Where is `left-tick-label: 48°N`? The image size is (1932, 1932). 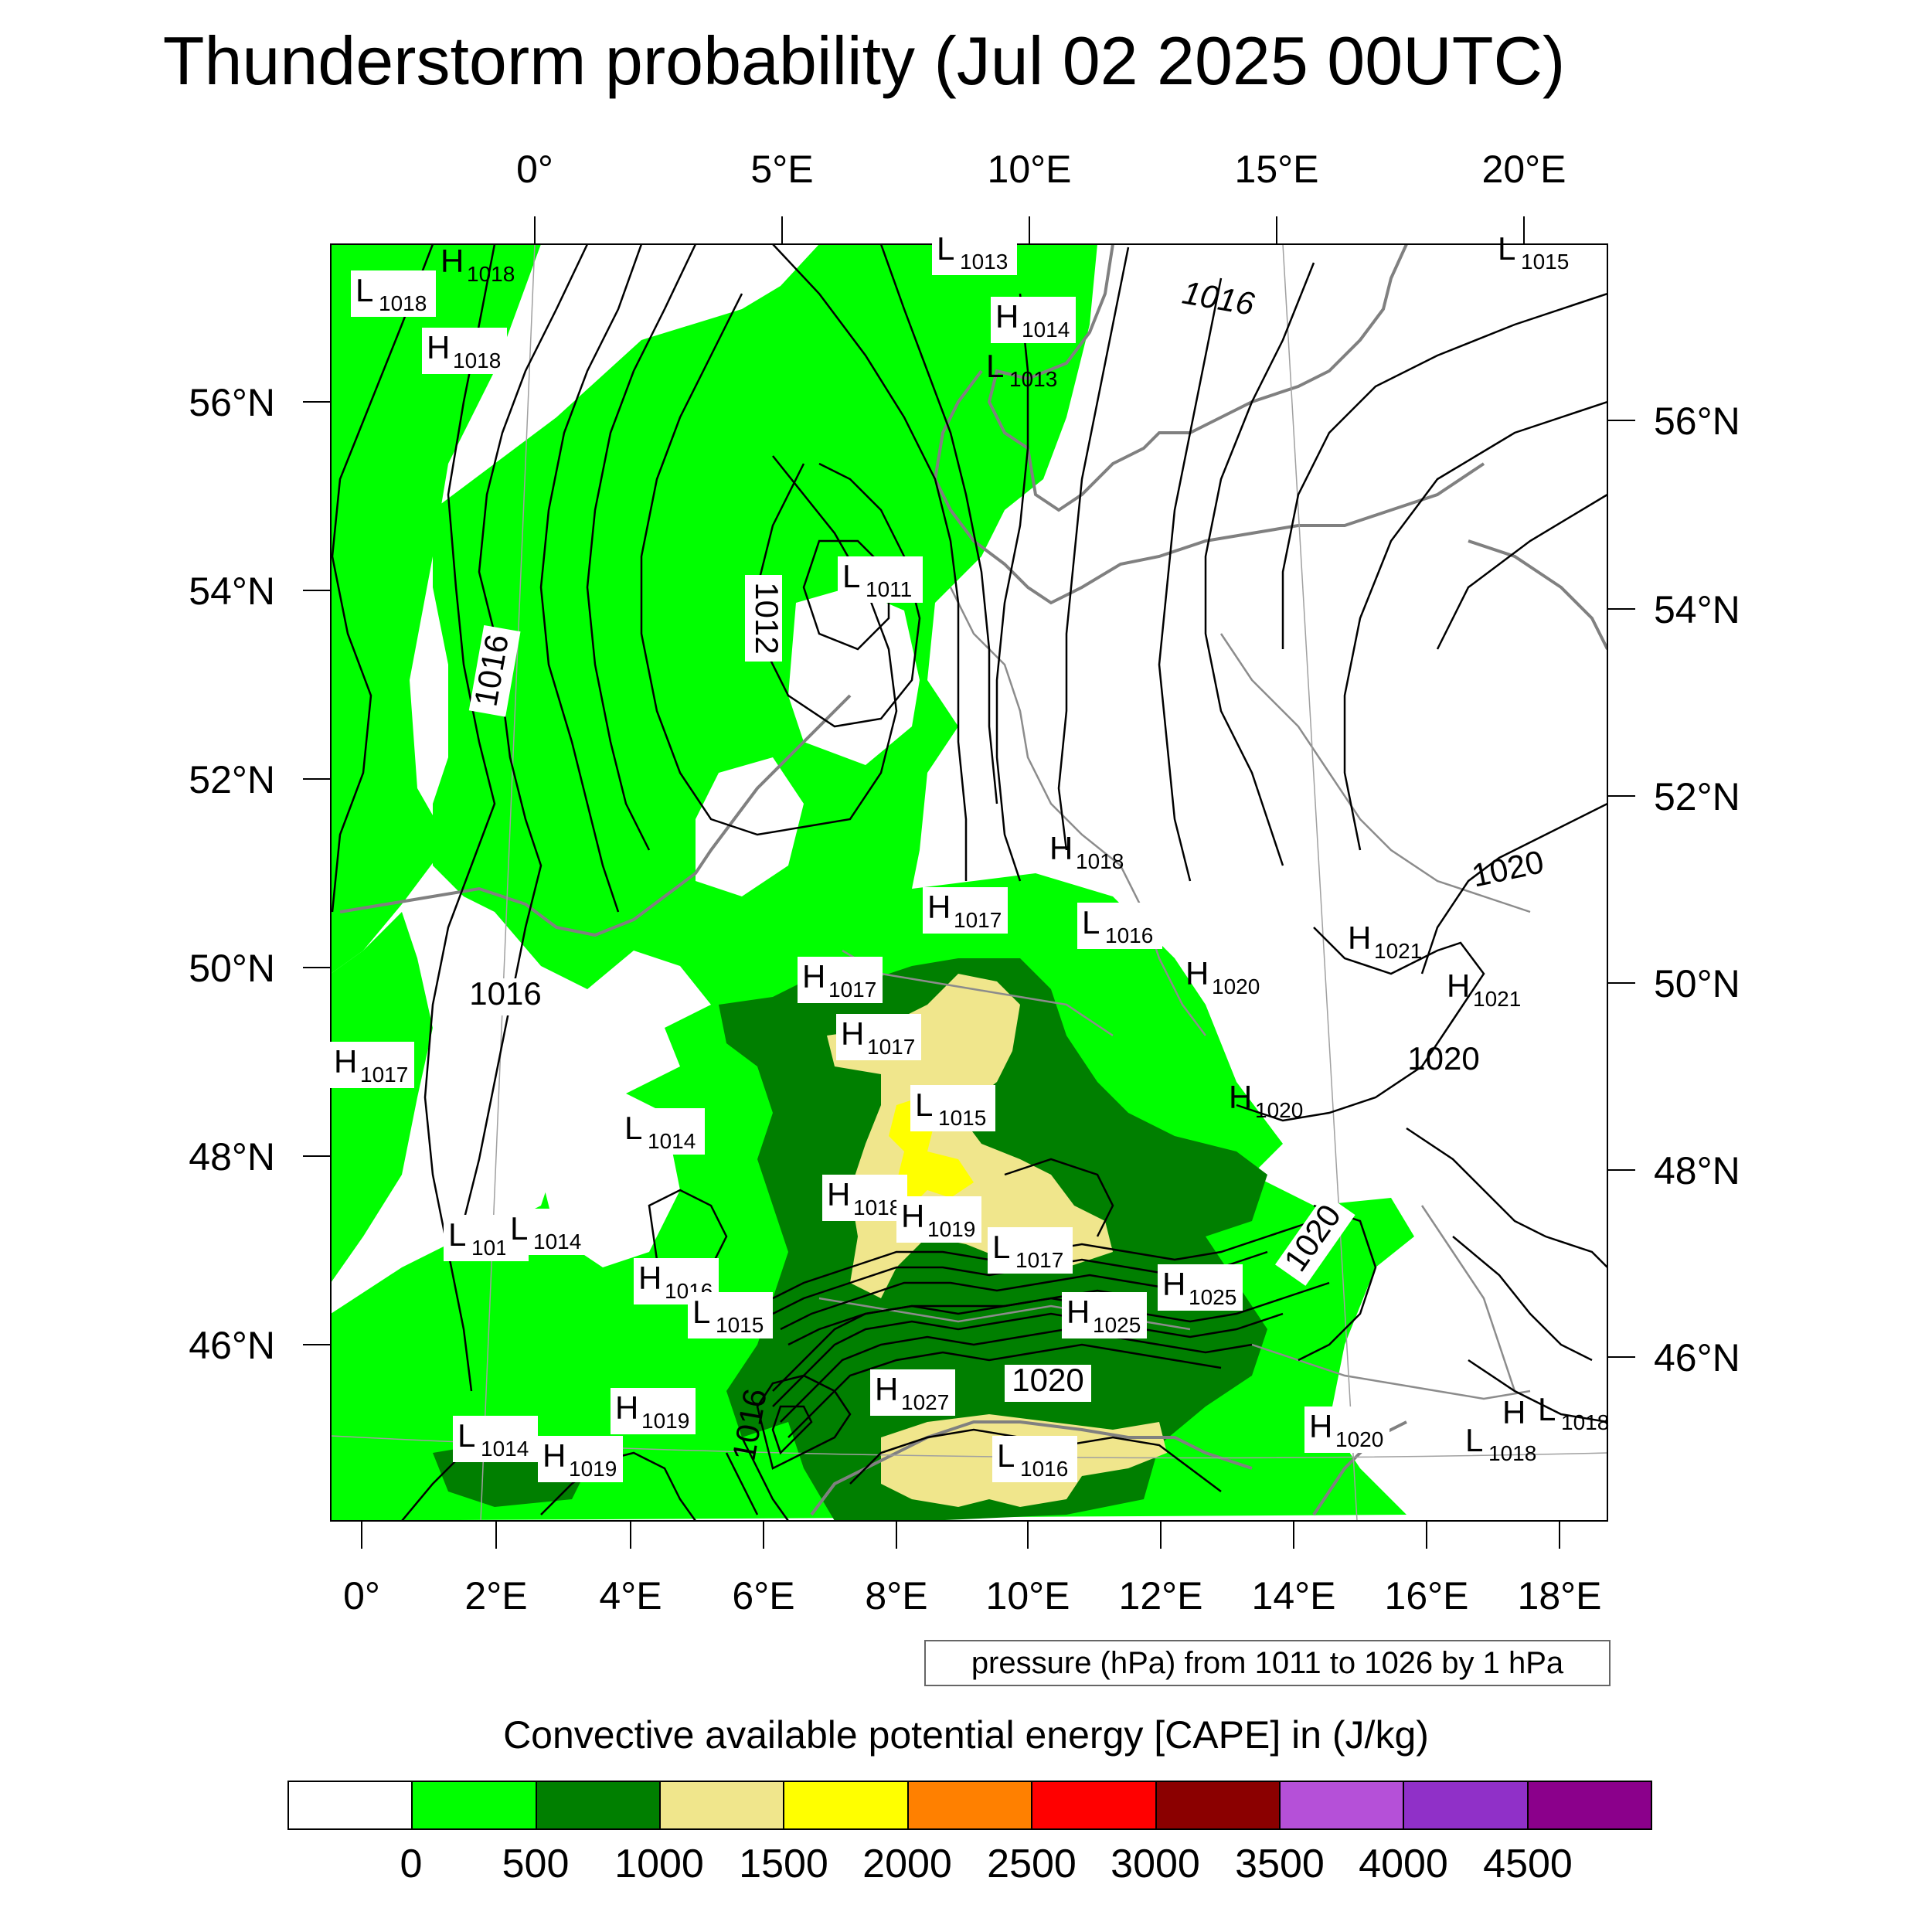 left-tick-label: 48°N is located at coordinates (232, 1157).